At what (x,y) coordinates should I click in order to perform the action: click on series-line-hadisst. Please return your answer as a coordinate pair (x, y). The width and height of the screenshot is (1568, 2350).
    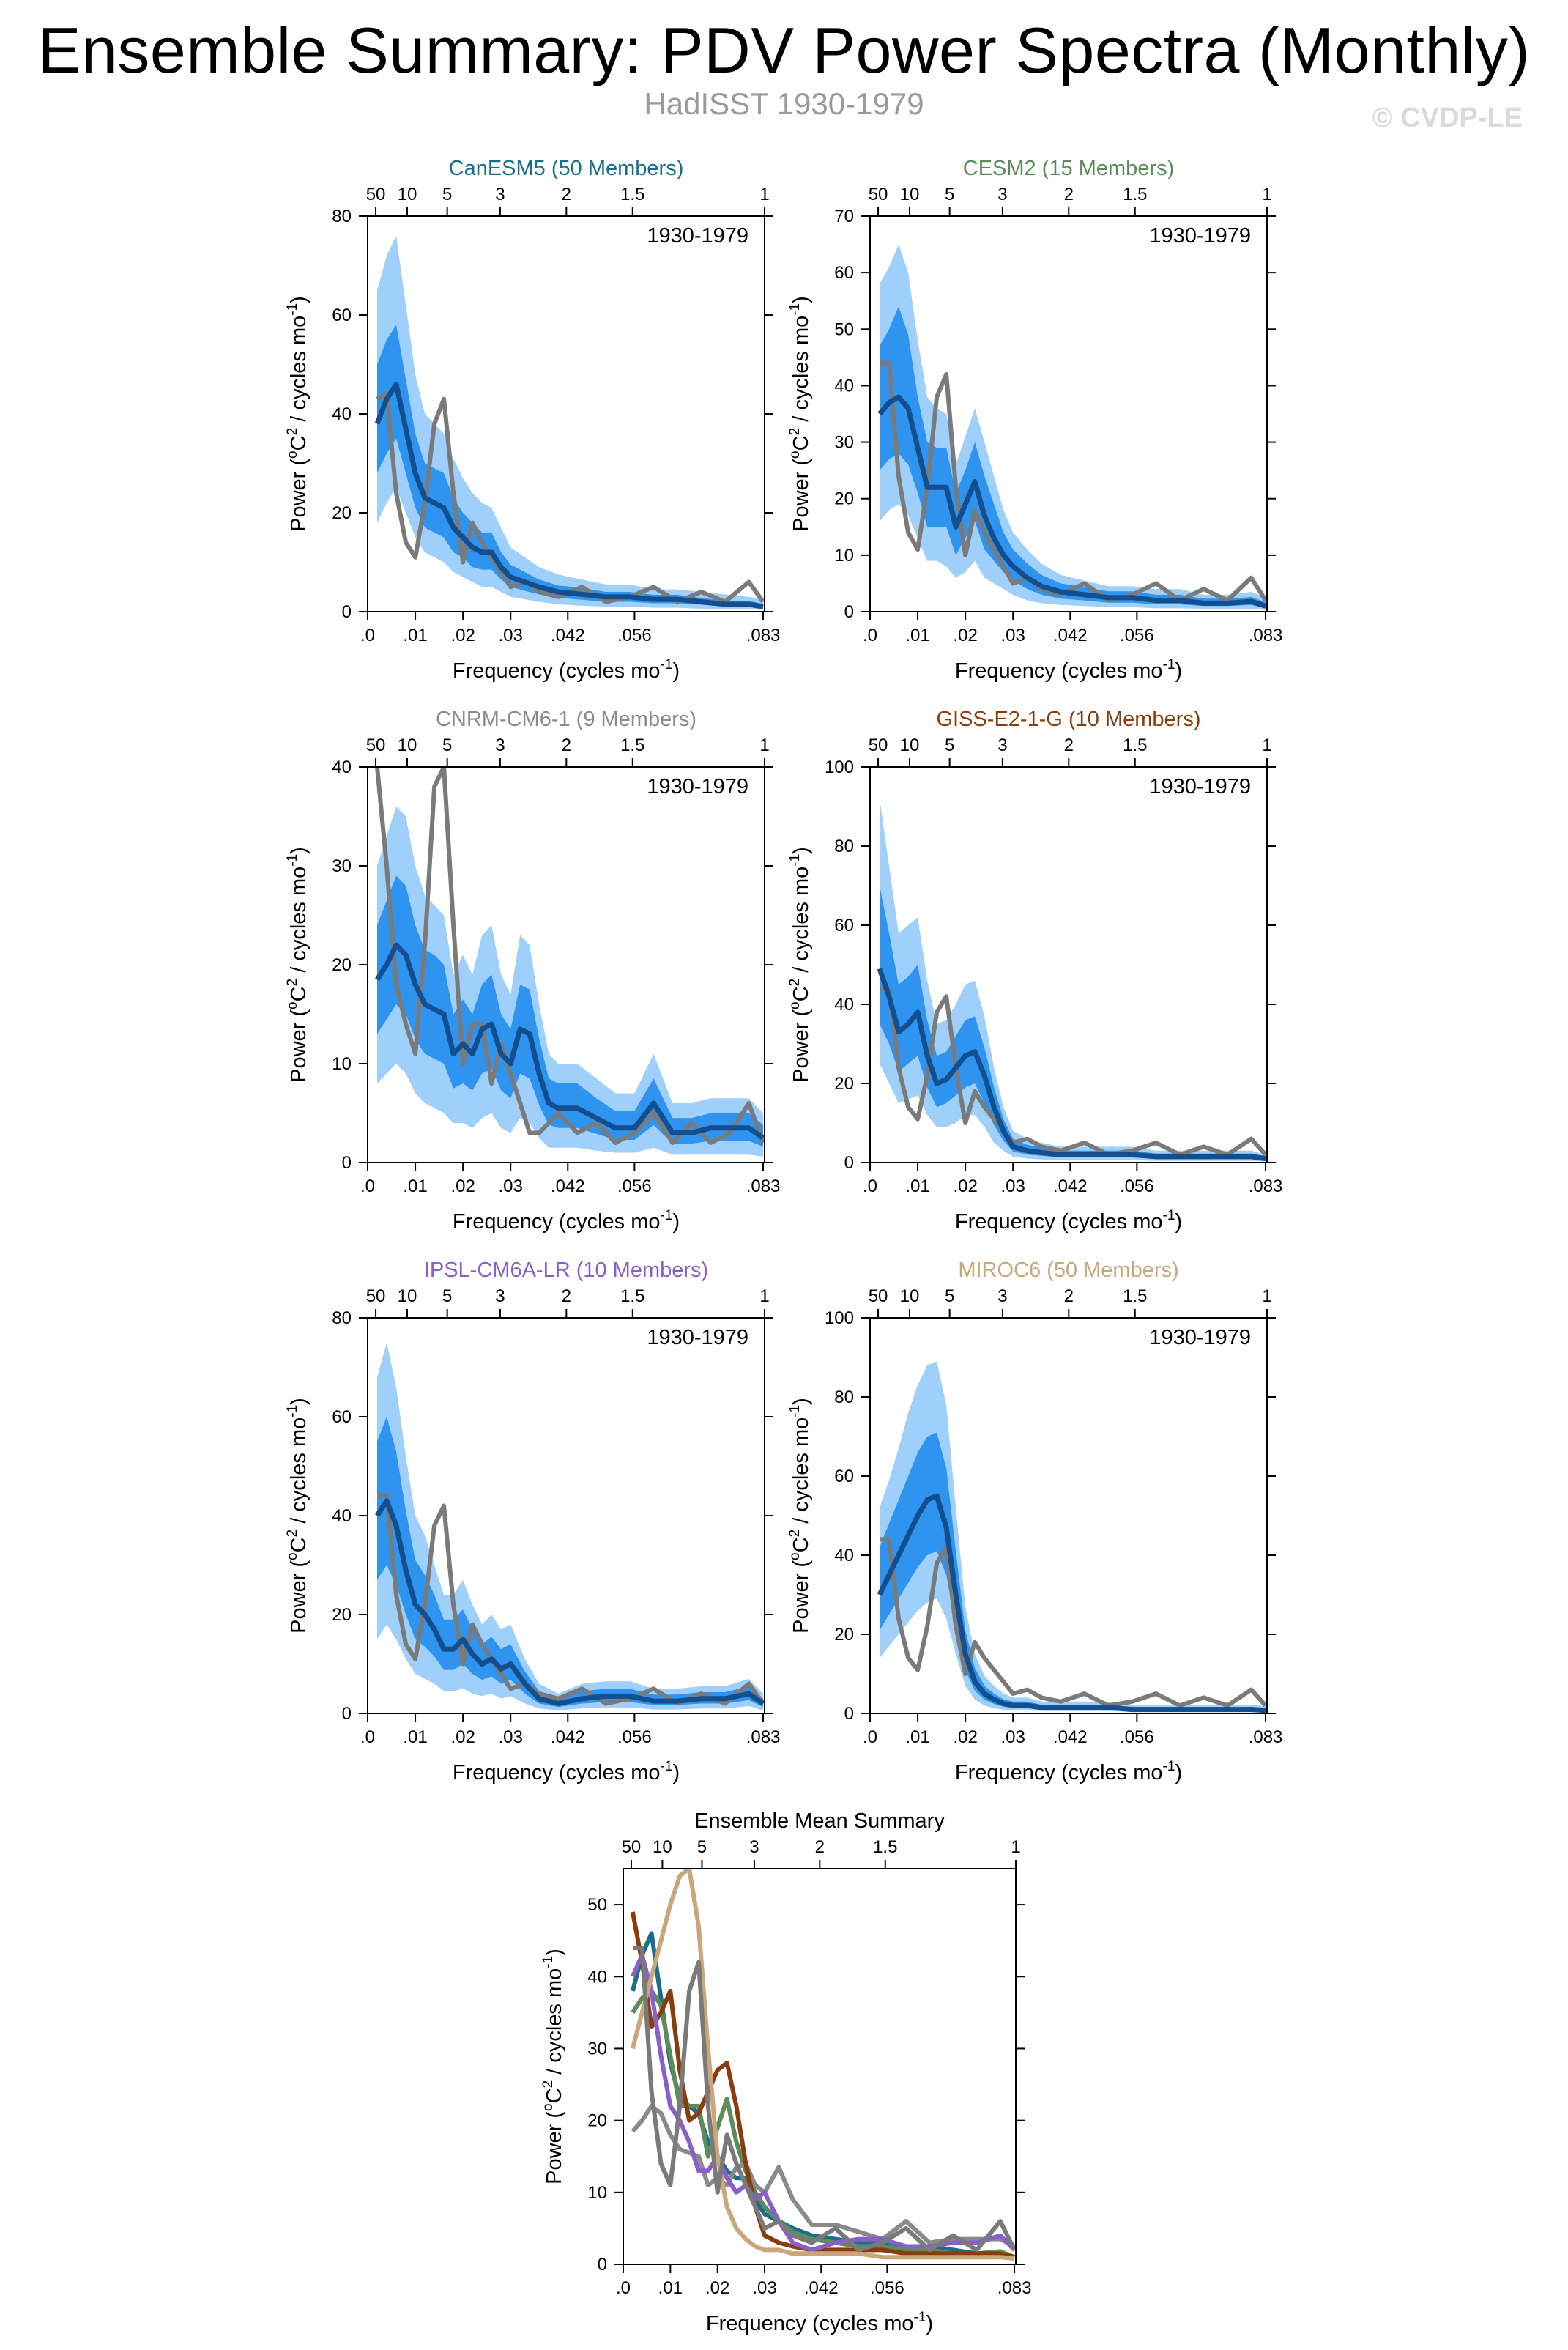
    Looking at the image, I should click on (824, 2099).